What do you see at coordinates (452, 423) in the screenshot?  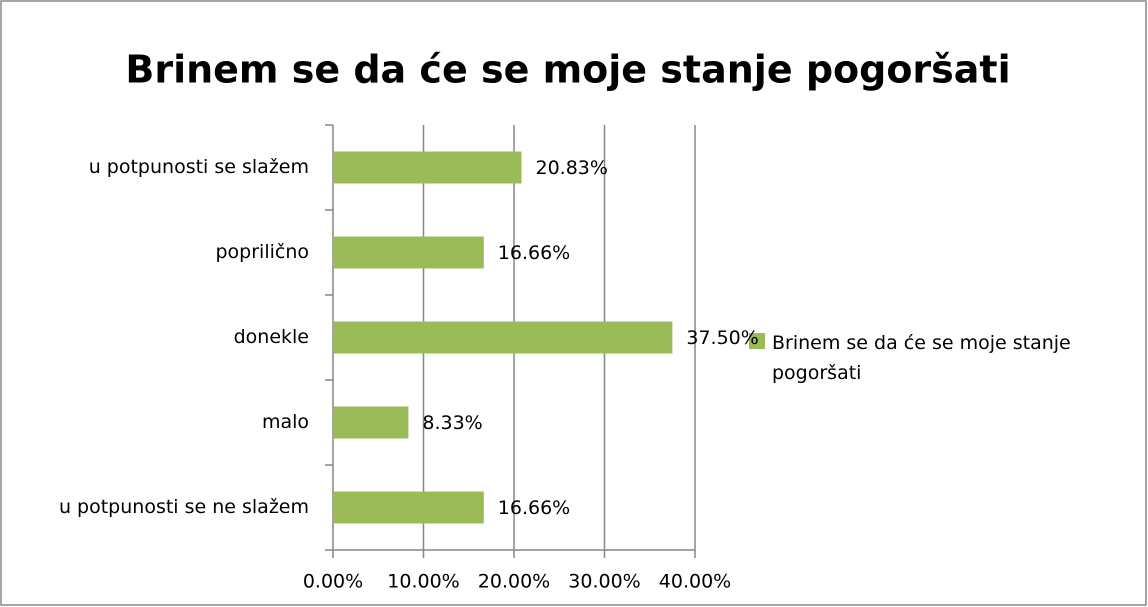 I see `data-label: 8.33%` at bounding box center [452, 423].